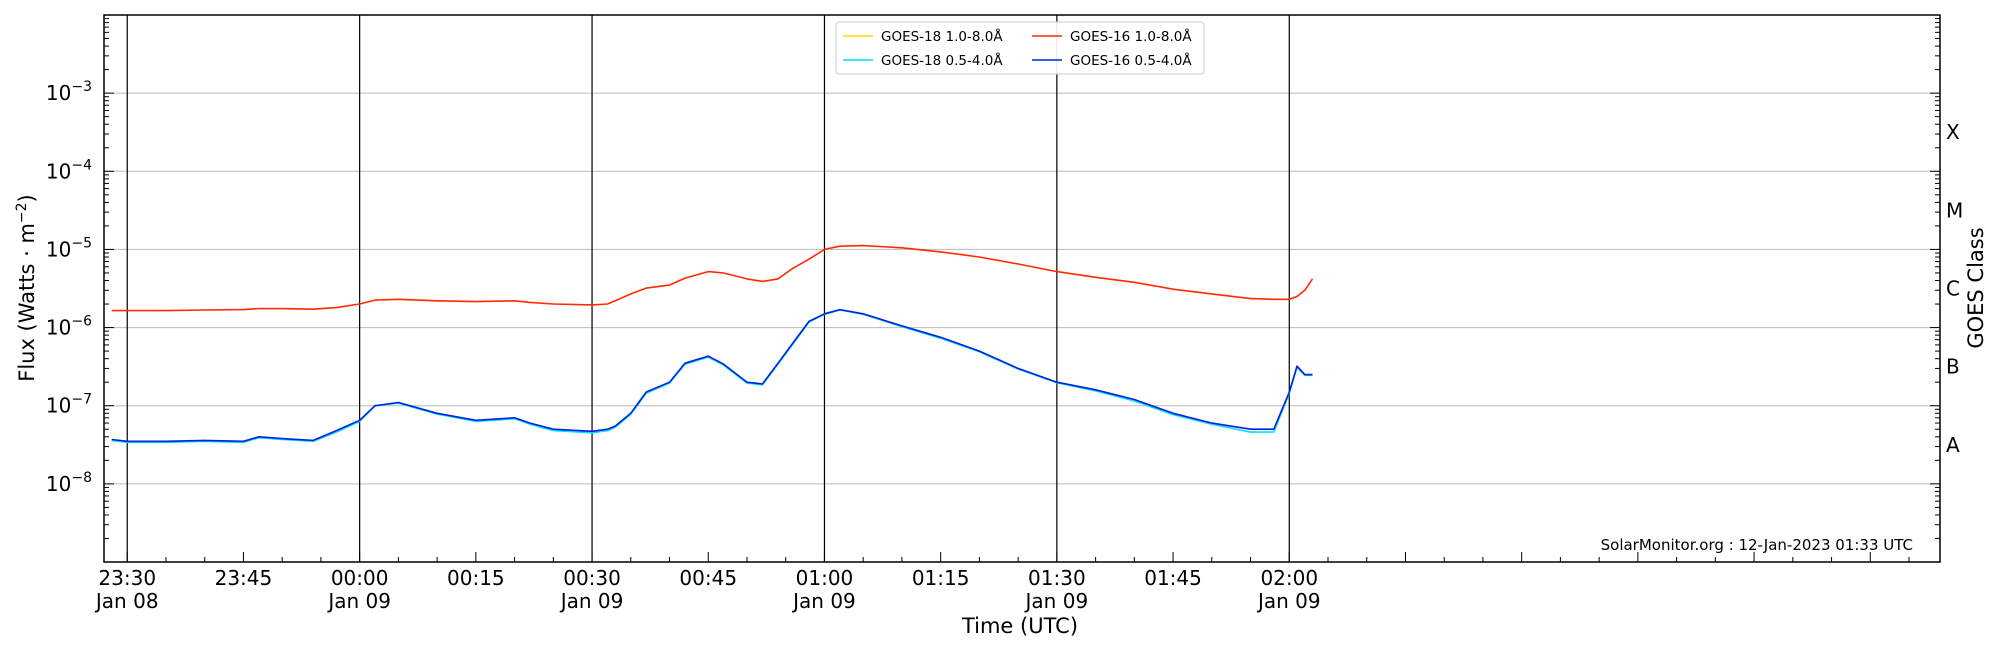  What do you see at coordinates (825, 578) in the screenshot?
I see `x-tick-label: 01:00` at bounding box center [825, 578].